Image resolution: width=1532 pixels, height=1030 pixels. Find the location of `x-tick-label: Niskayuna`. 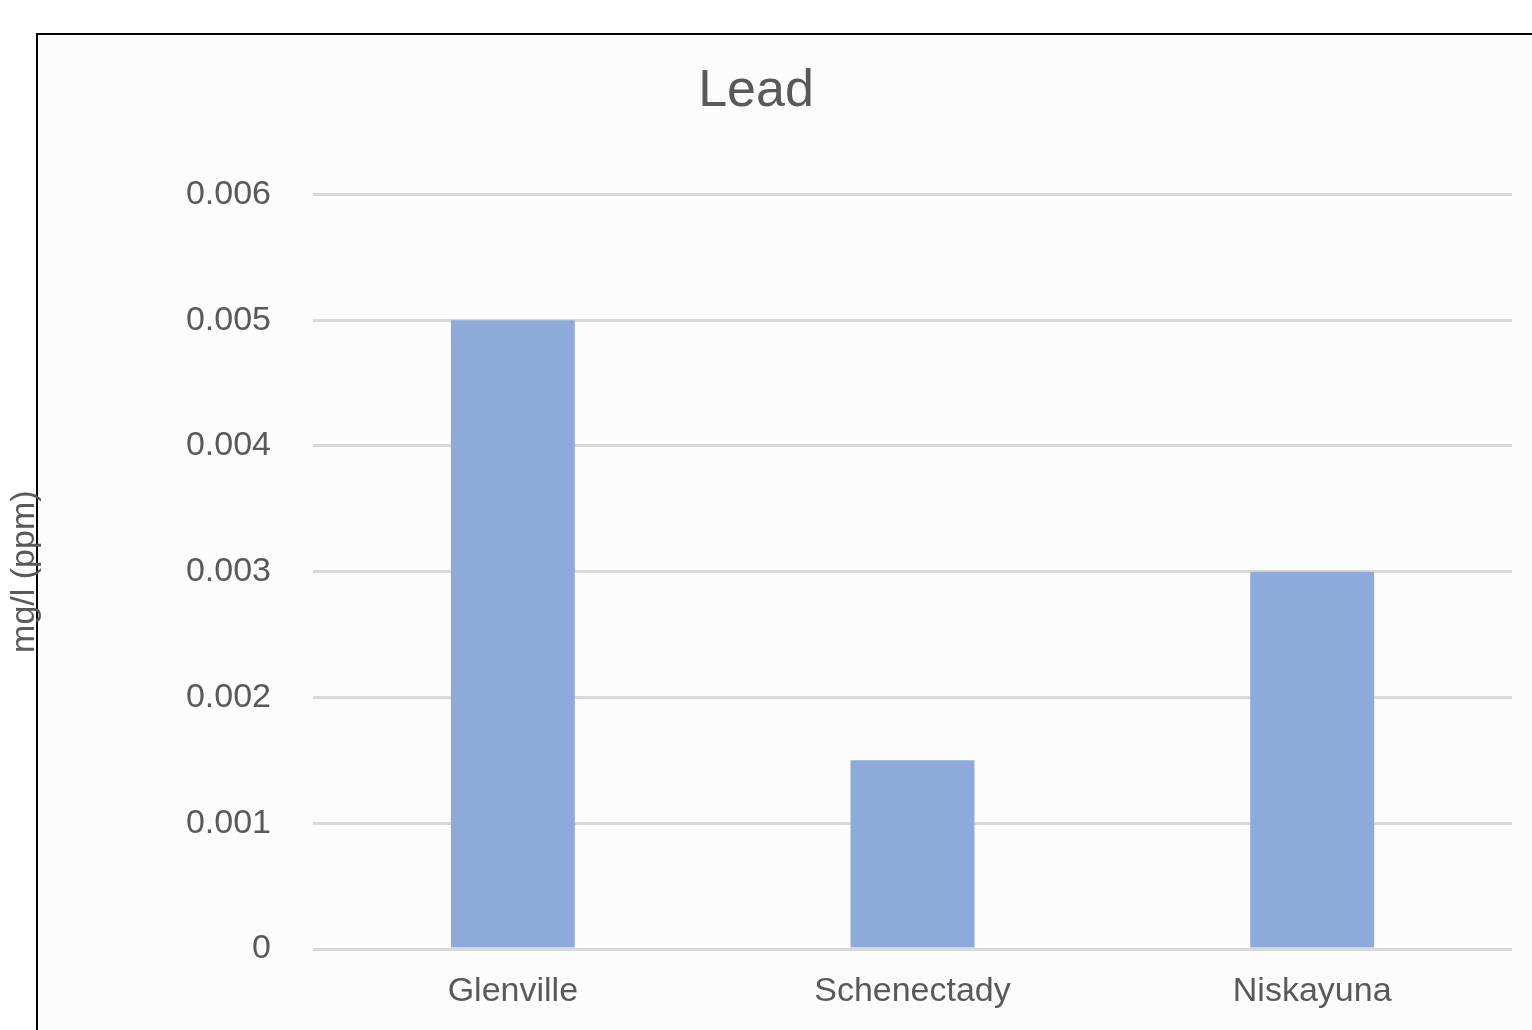

x-tick-label: Niskayuna is located at coordinates (1312, 988).